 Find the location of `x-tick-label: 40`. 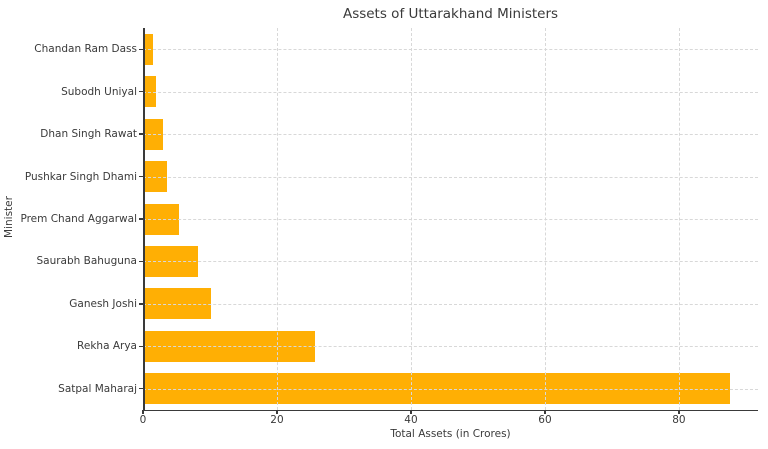

x-tick-label: 40 is located at coordinates (411, 420).